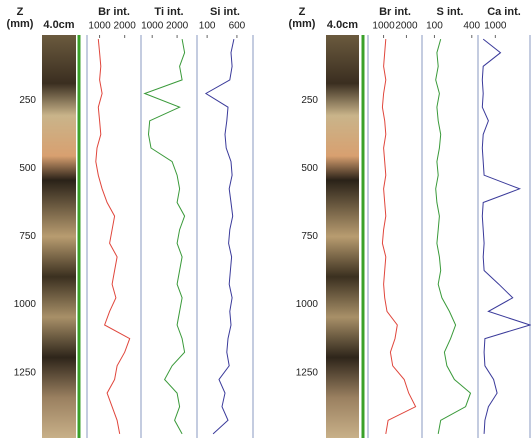 This screenshot has width=531, height=438. I want to click on track-title: S int., so click(450, 12).